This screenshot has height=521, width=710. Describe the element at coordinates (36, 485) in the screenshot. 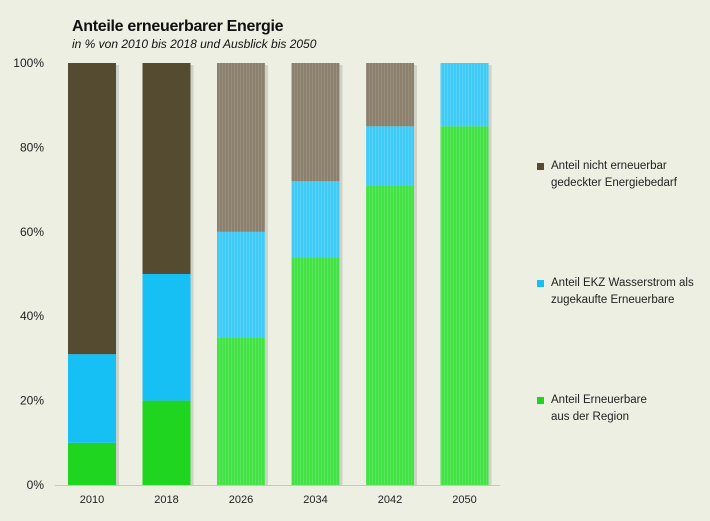

I see `y-tick-label: 0%` at that location.